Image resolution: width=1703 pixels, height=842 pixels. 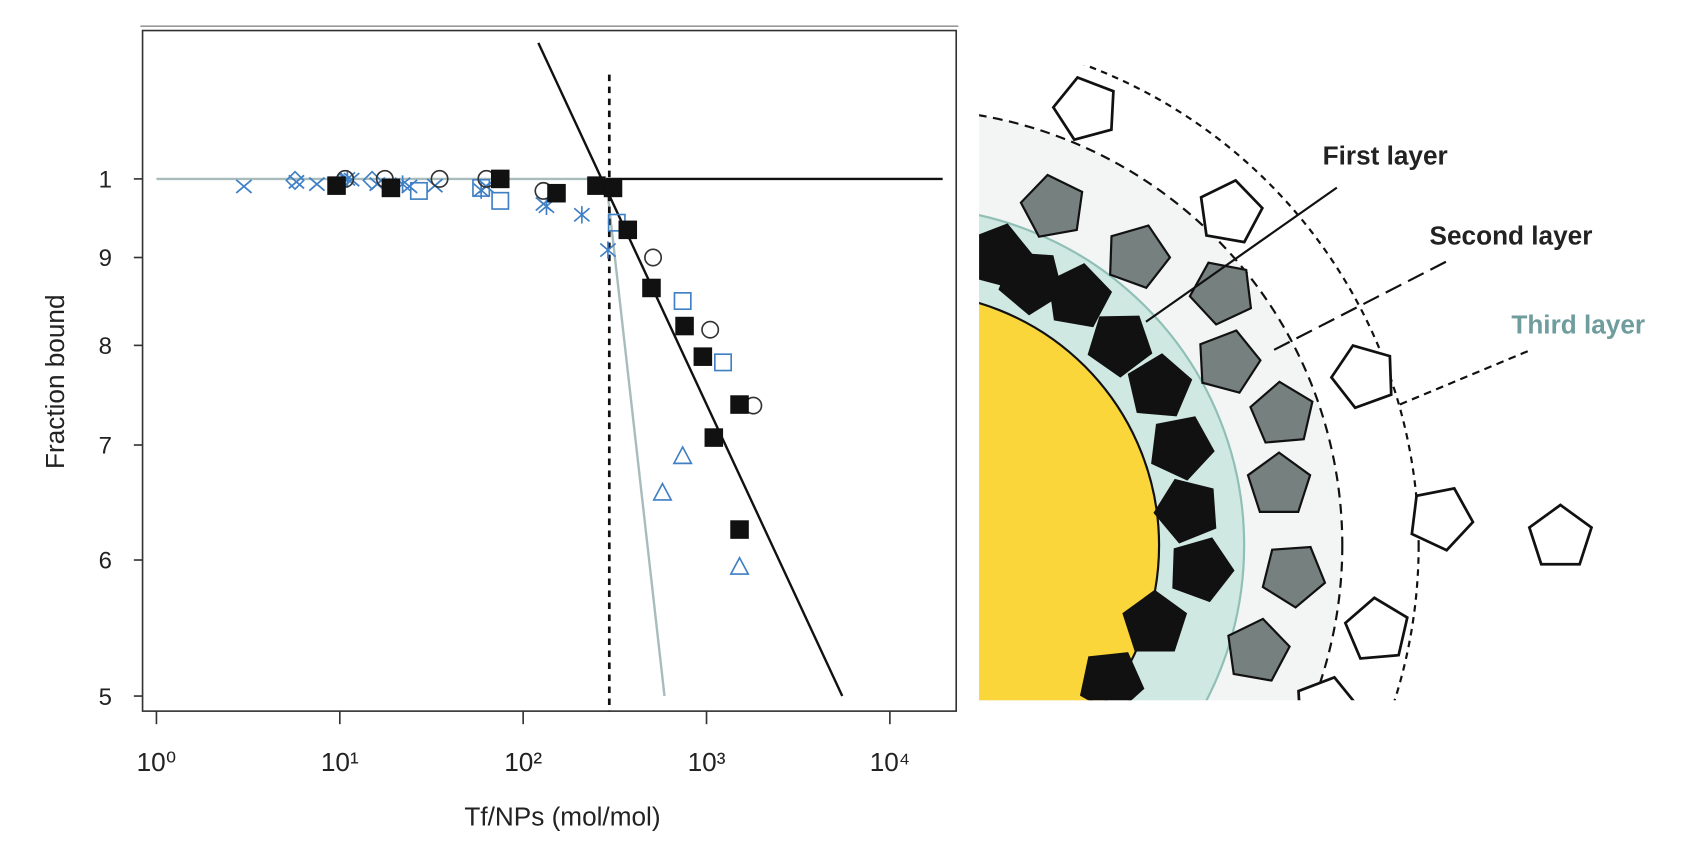 I want to click on y-tick-label: 6, so click(x=105, y=561).